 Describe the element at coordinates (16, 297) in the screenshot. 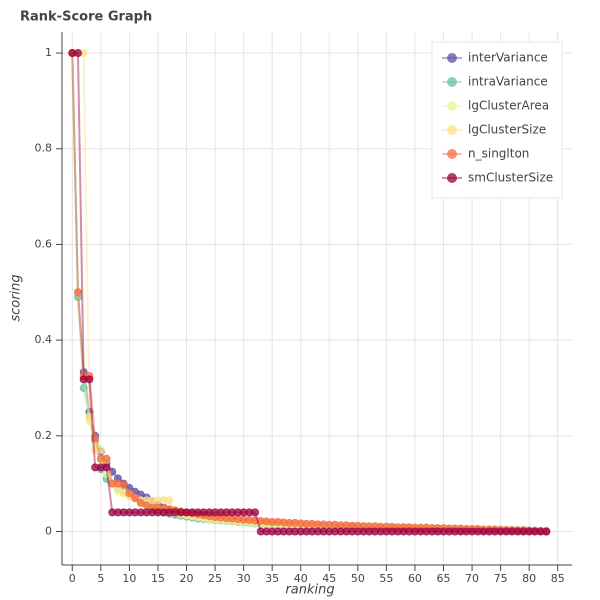

I see `y-axis-label: scoring` at that location.